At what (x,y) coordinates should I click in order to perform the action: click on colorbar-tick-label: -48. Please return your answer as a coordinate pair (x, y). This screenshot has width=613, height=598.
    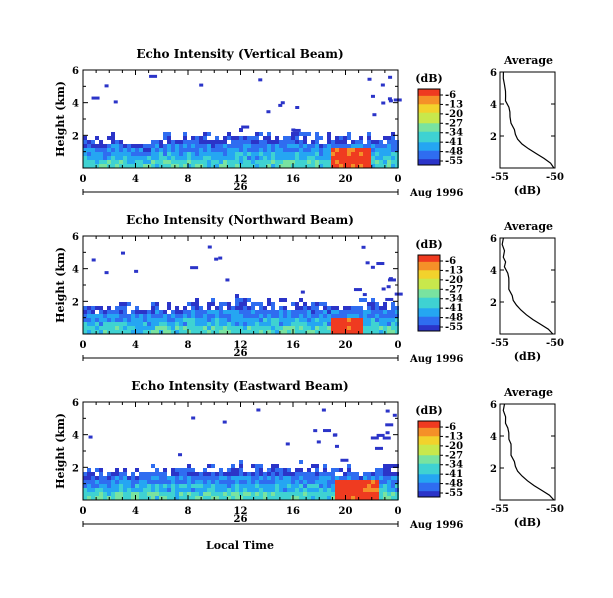
    Looking at the image, I should click on (454, 318).